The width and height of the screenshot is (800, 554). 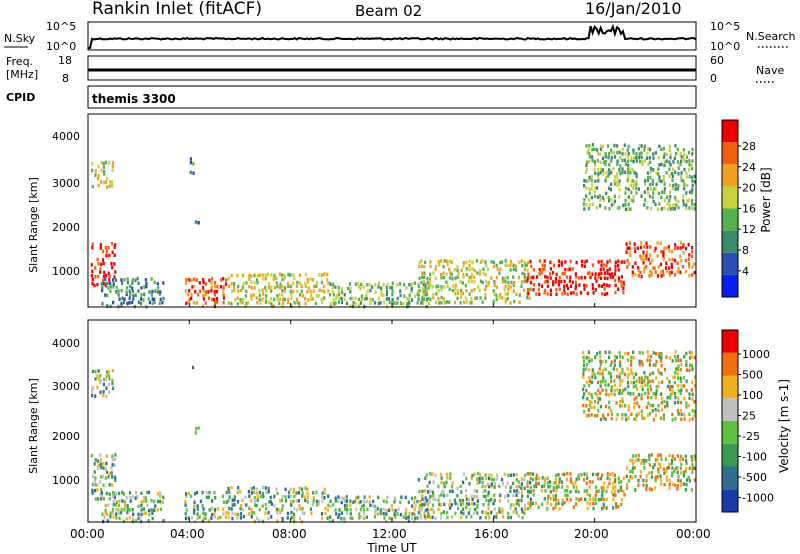 What do you see at coordinates (725, 46) in the screenshot?
I see `noise-right-tick-bottom: 10^0` at bounding box center [725, 46].